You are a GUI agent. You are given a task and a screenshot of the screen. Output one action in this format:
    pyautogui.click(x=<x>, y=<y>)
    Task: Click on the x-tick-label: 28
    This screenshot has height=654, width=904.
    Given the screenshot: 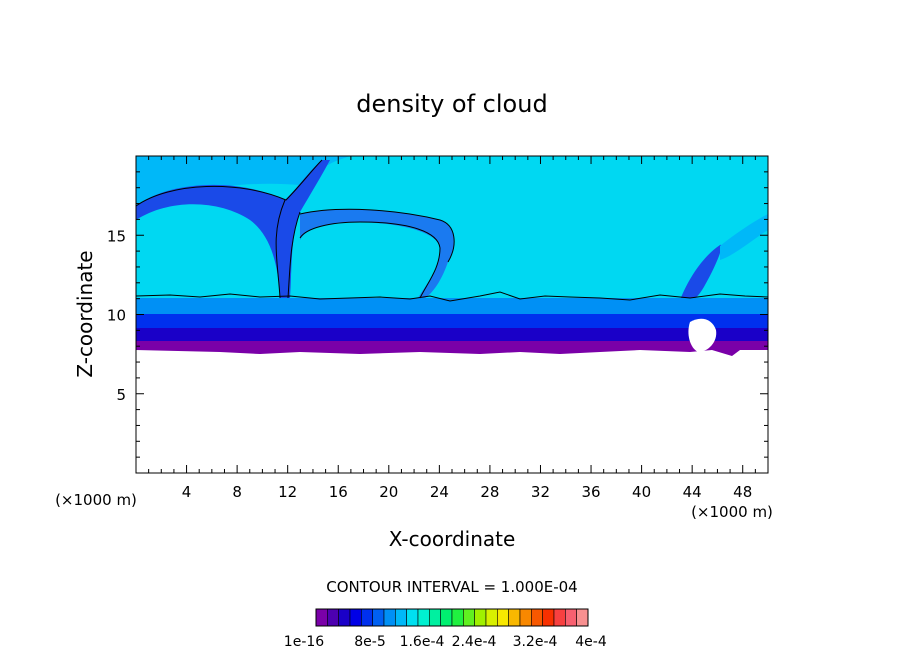 What is the action you would take?
    pyautogui.click(x=489, y=492)
    